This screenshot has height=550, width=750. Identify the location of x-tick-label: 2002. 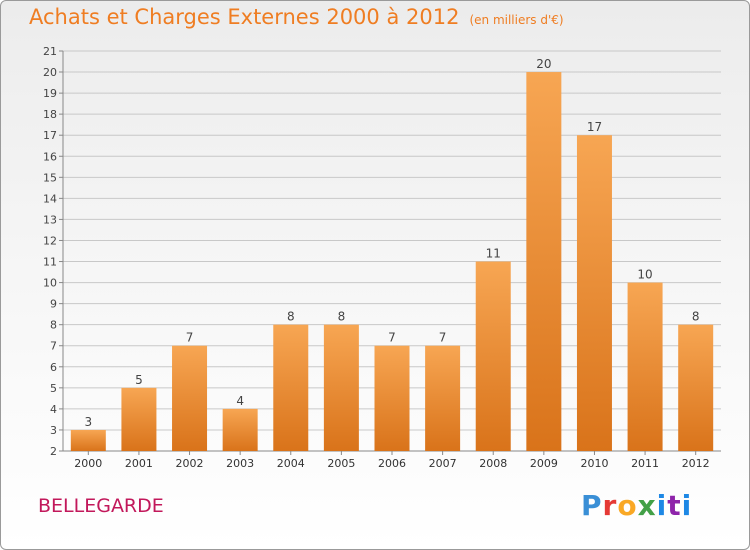
(190, 463).